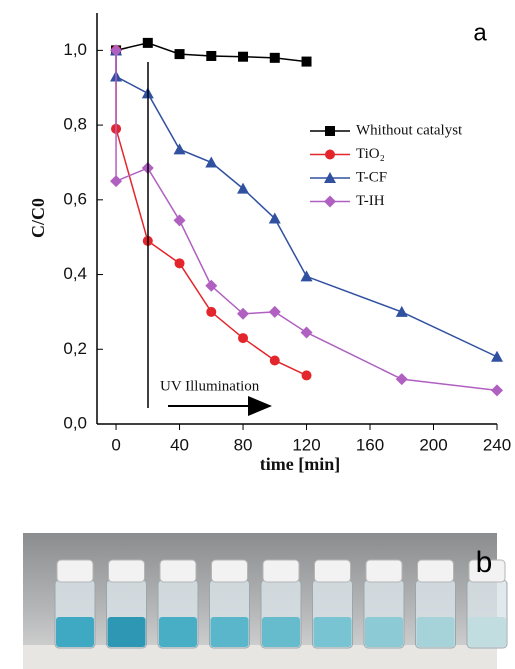  Describe the element at coordinates (433, 444) in the screenshot. I see `x-tick-label: 200` at that location.